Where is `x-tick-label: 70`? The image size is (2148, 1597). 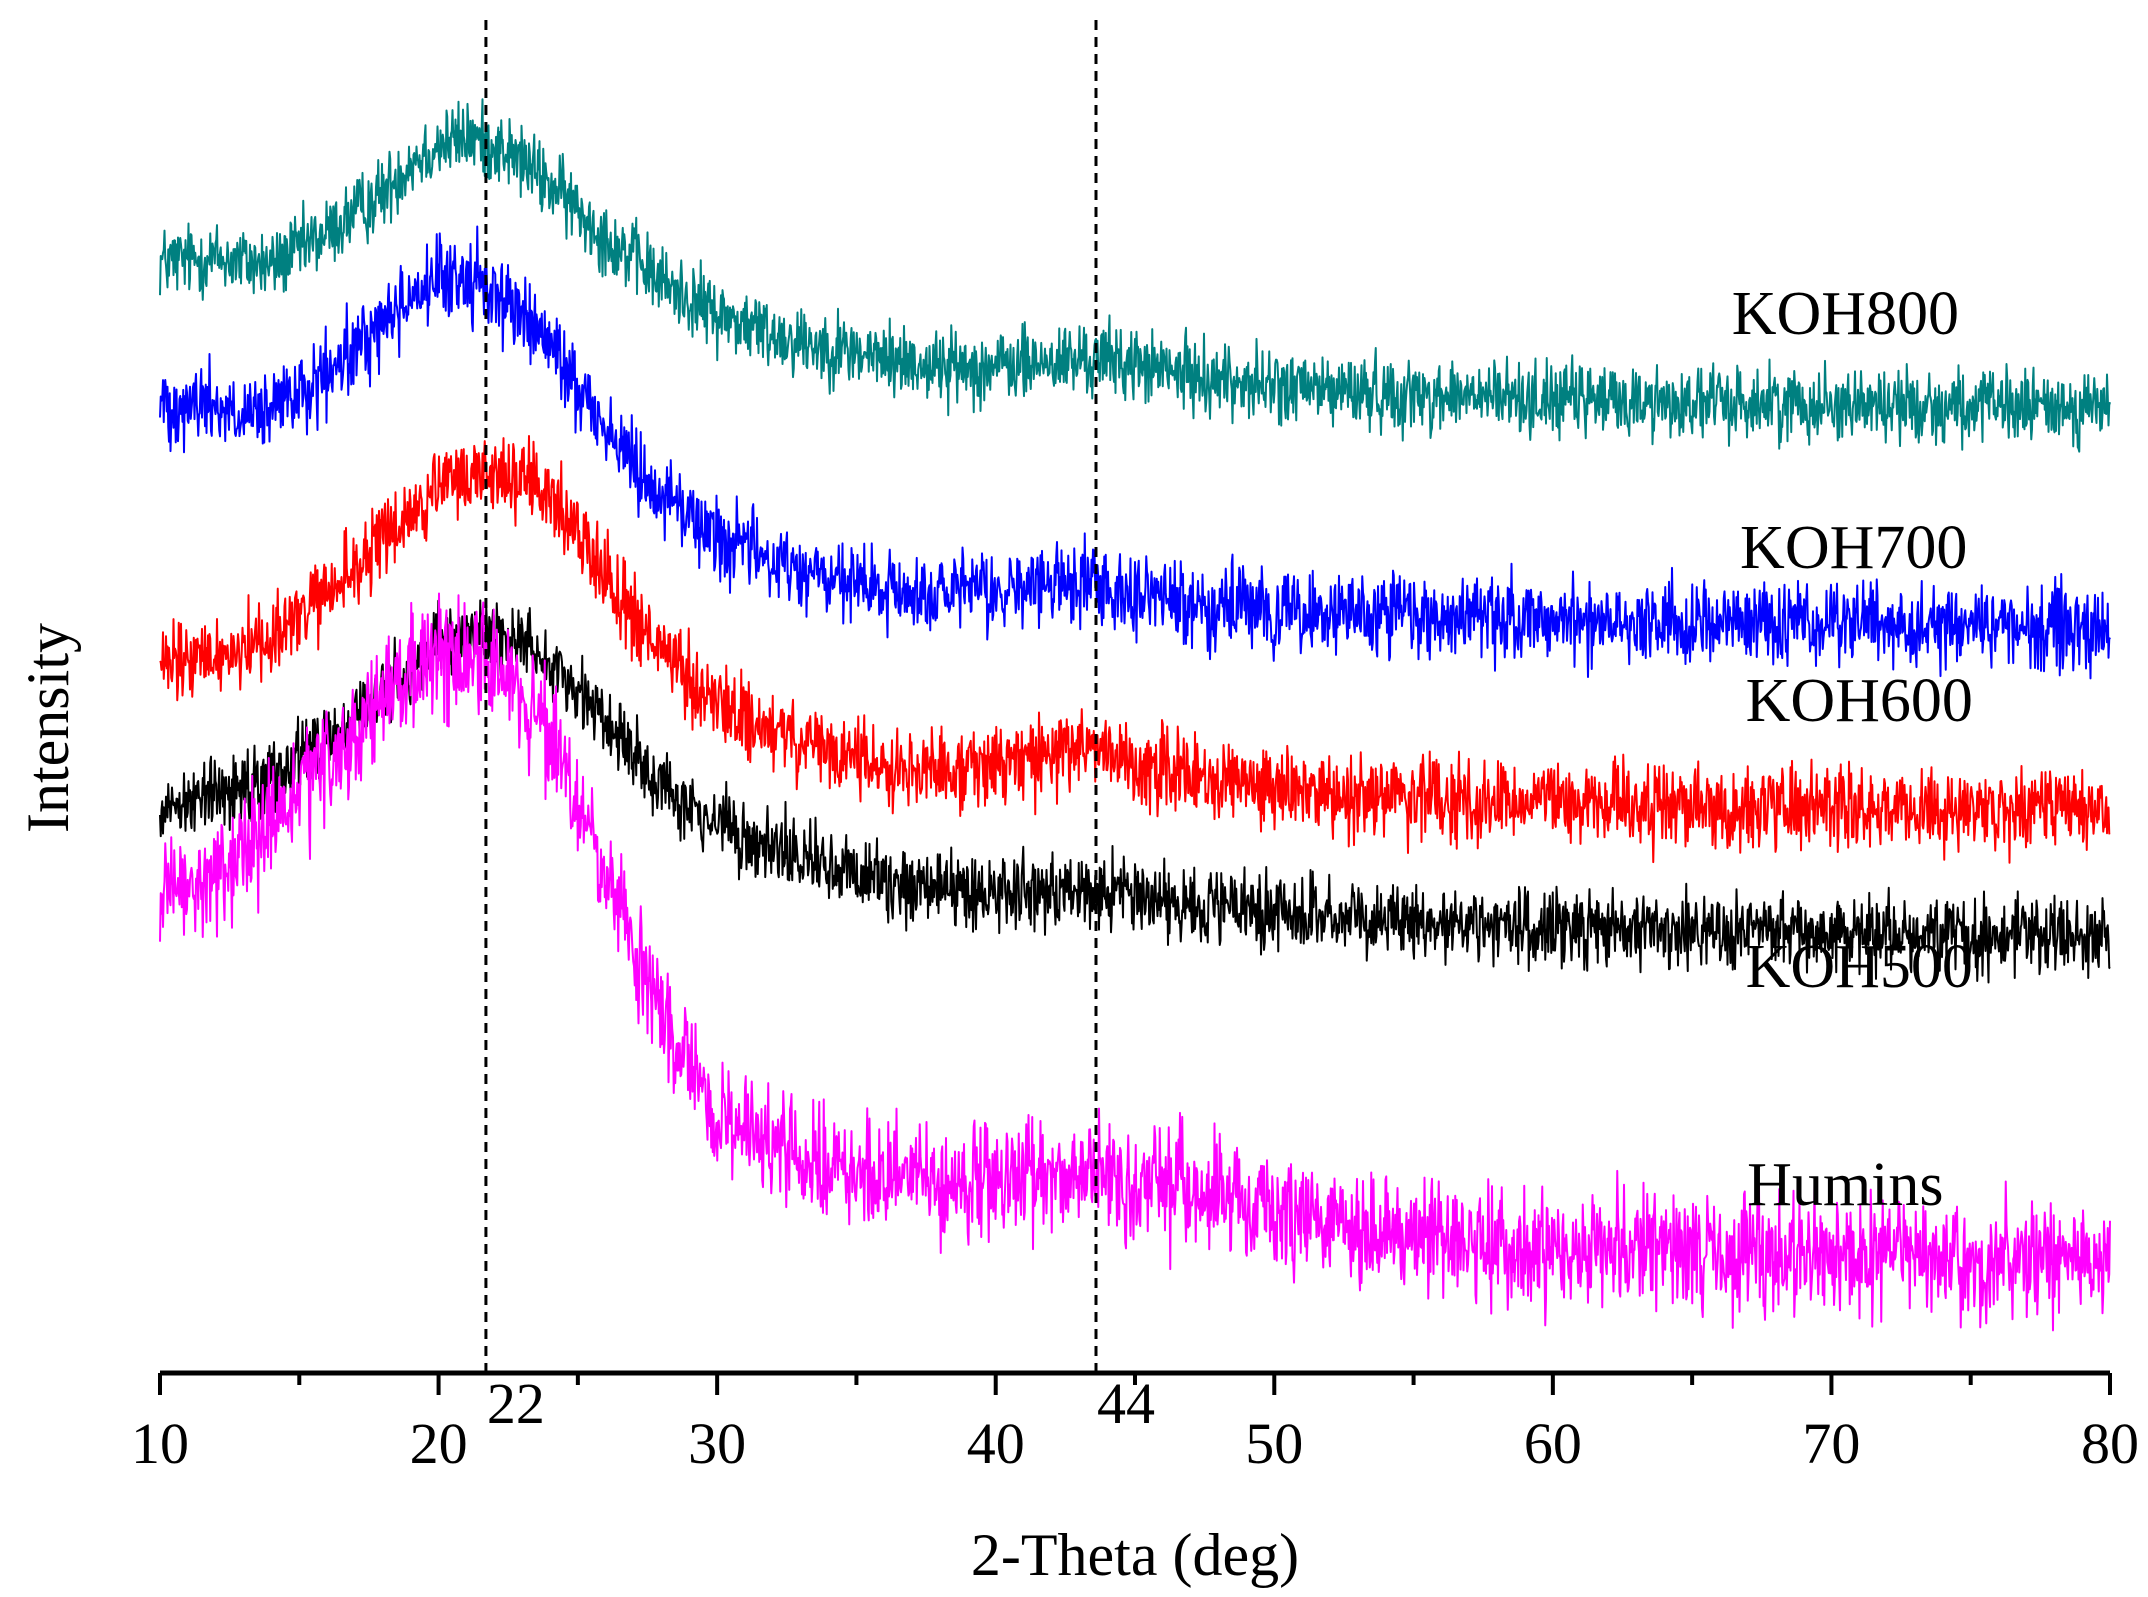
x-tick-label: 70 is located at coordinates (1831, 1443).